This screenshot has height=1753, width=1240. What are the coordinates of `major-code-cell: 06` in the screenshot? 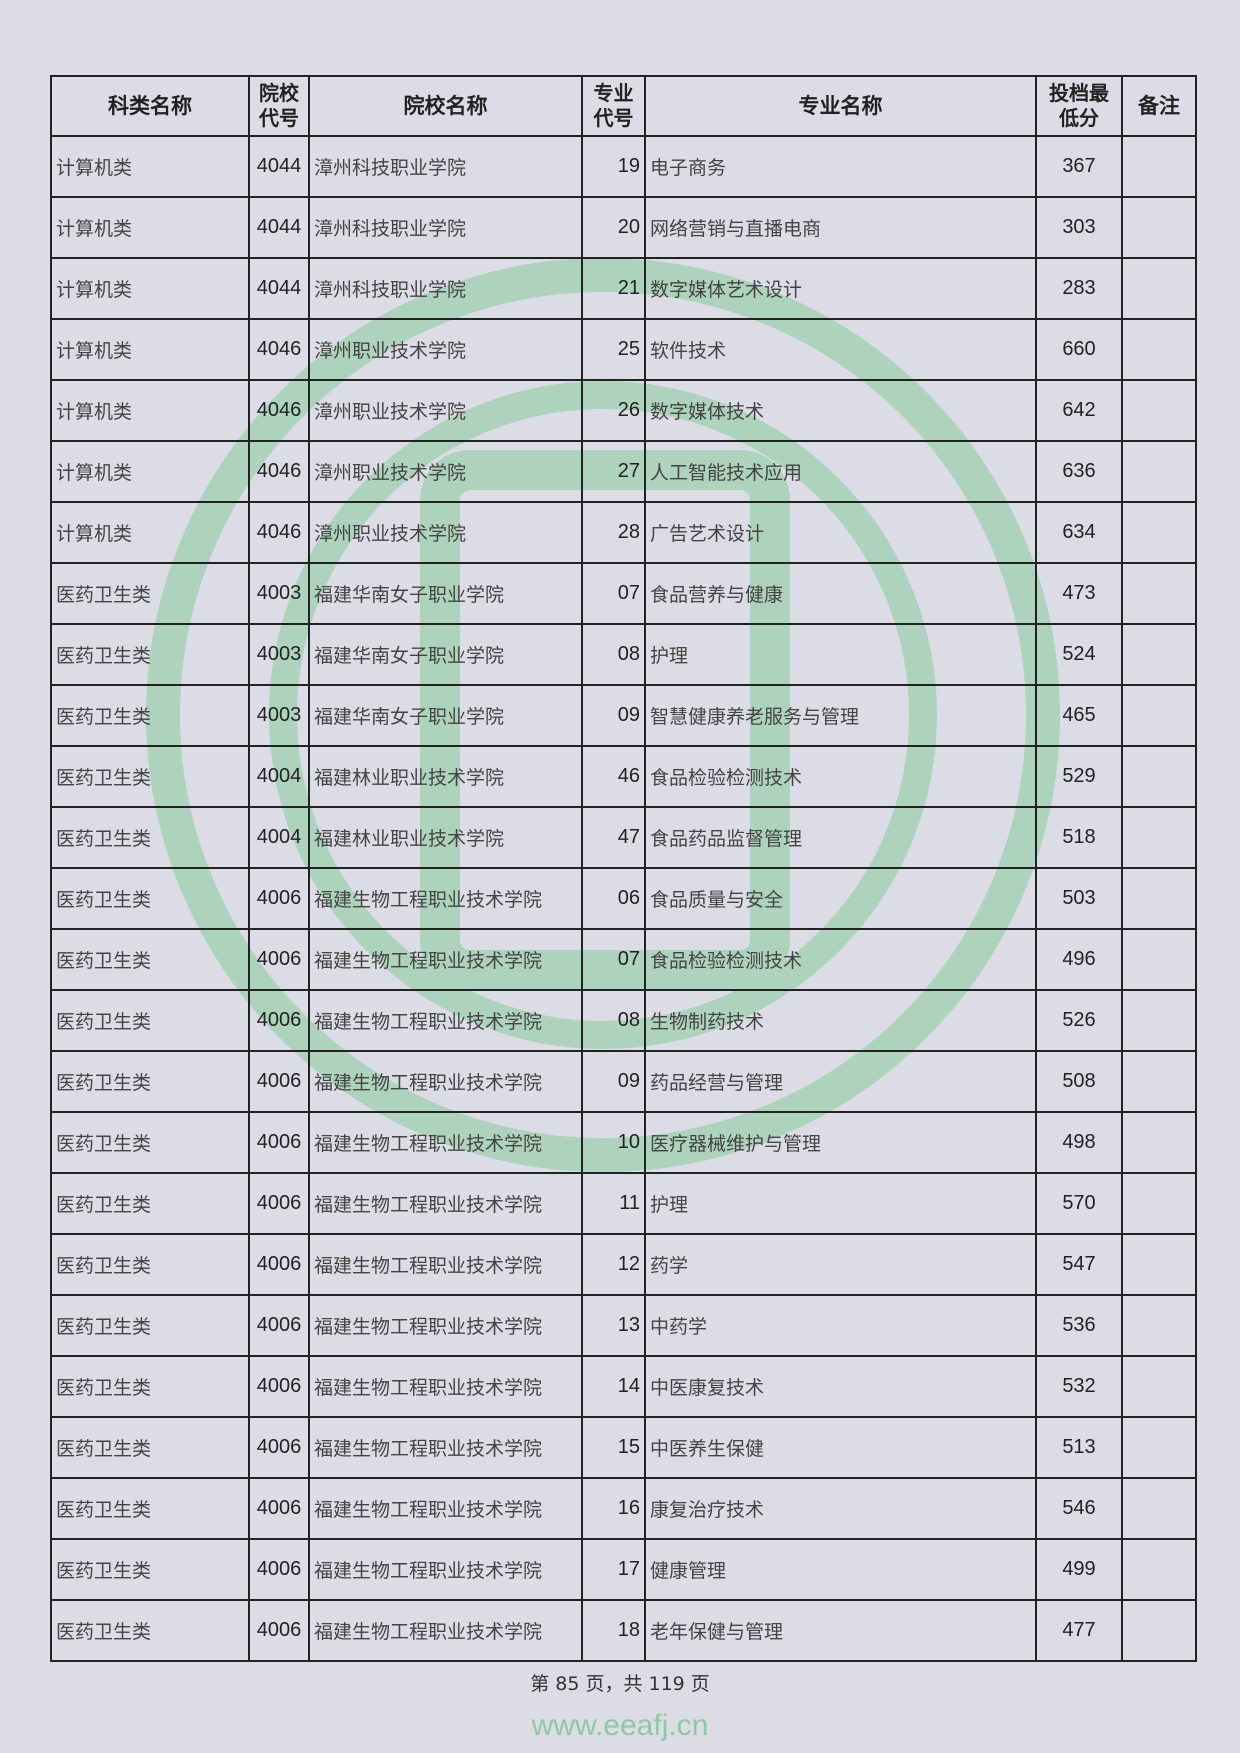 It's located at (613, 898).